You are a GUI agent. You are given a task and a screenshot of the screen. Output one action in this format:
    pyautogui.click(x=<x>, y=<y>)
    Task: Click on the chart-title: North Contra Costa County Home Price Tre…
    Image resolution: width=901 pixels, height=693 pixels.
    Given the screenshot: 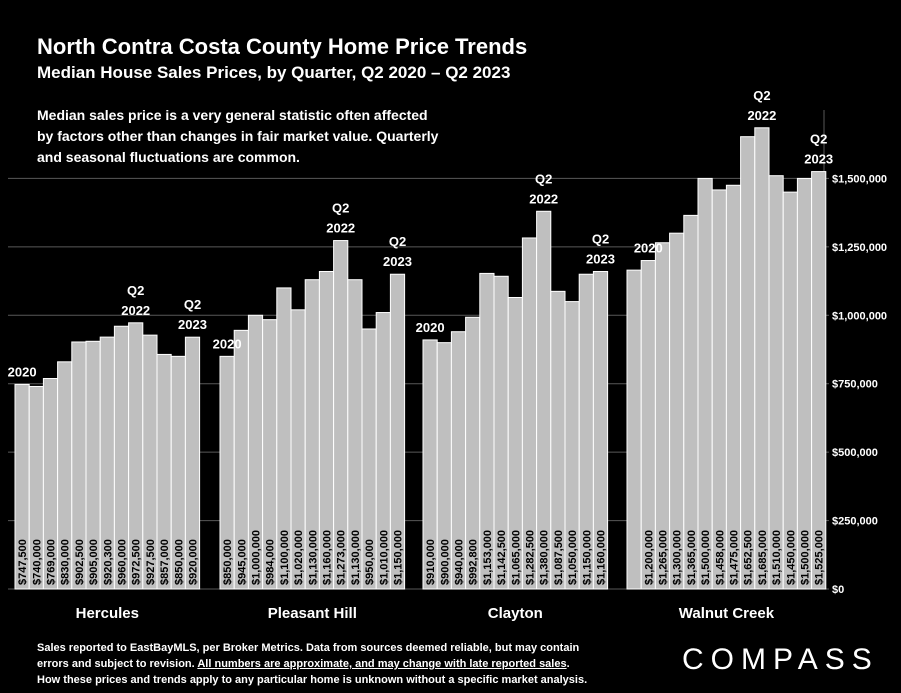 What is the action you would take?
    pyautogui.click(x=282, y=46)
    